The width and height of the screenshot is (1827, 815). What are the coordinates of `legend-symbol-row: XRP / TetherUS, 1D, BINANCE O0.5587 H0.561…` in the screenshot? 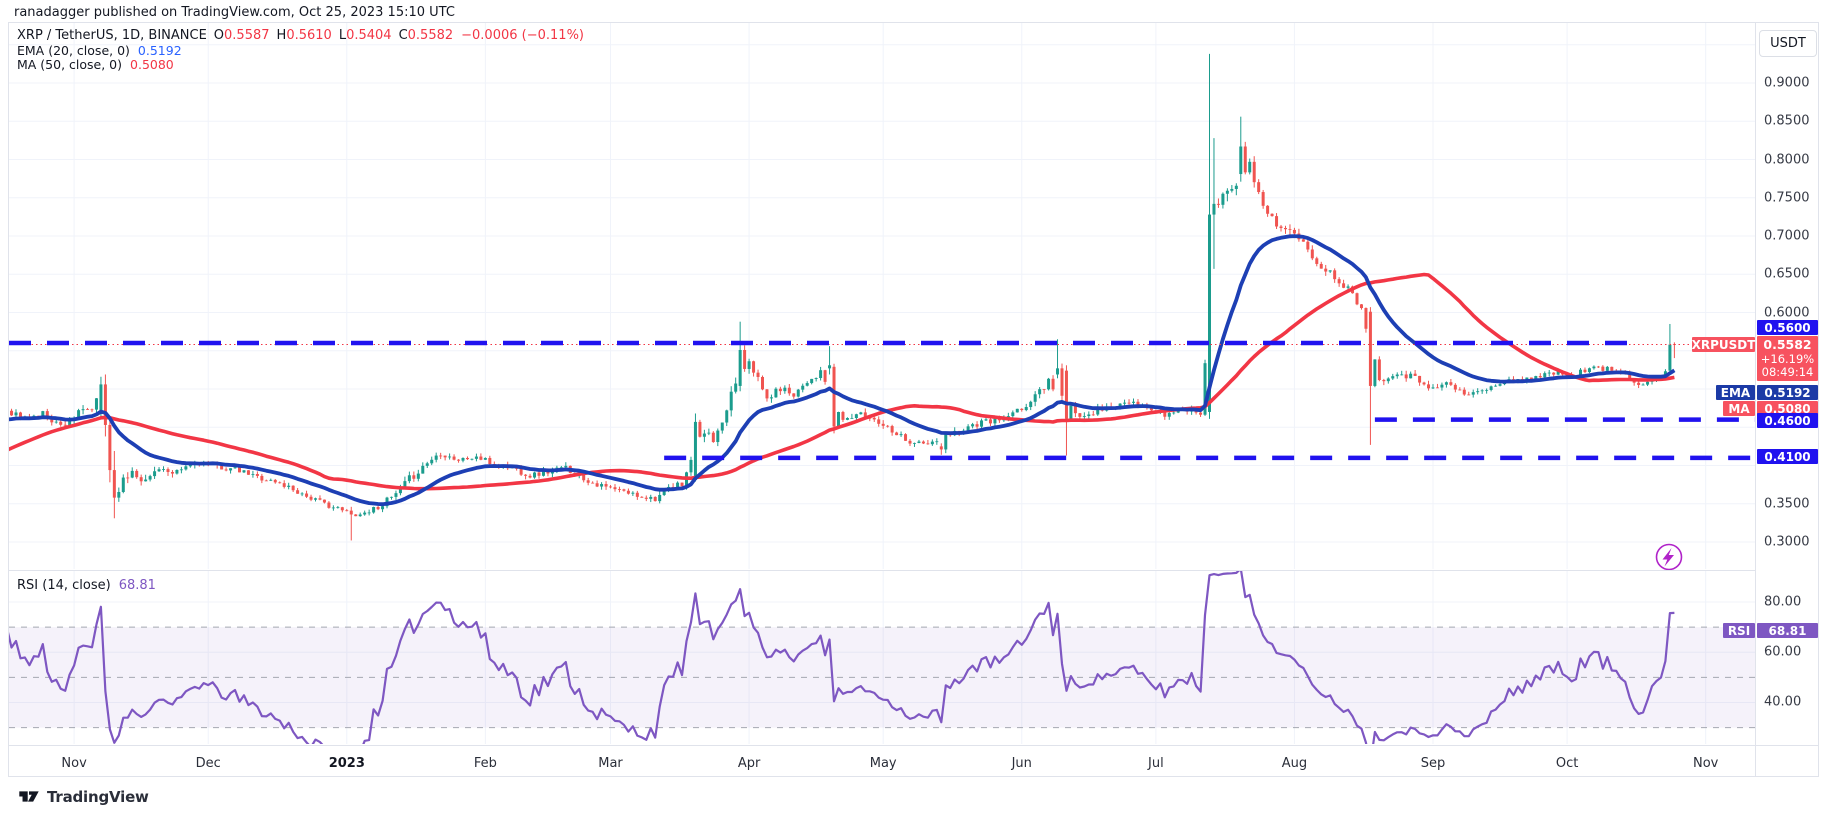 It's located at (300, 36).